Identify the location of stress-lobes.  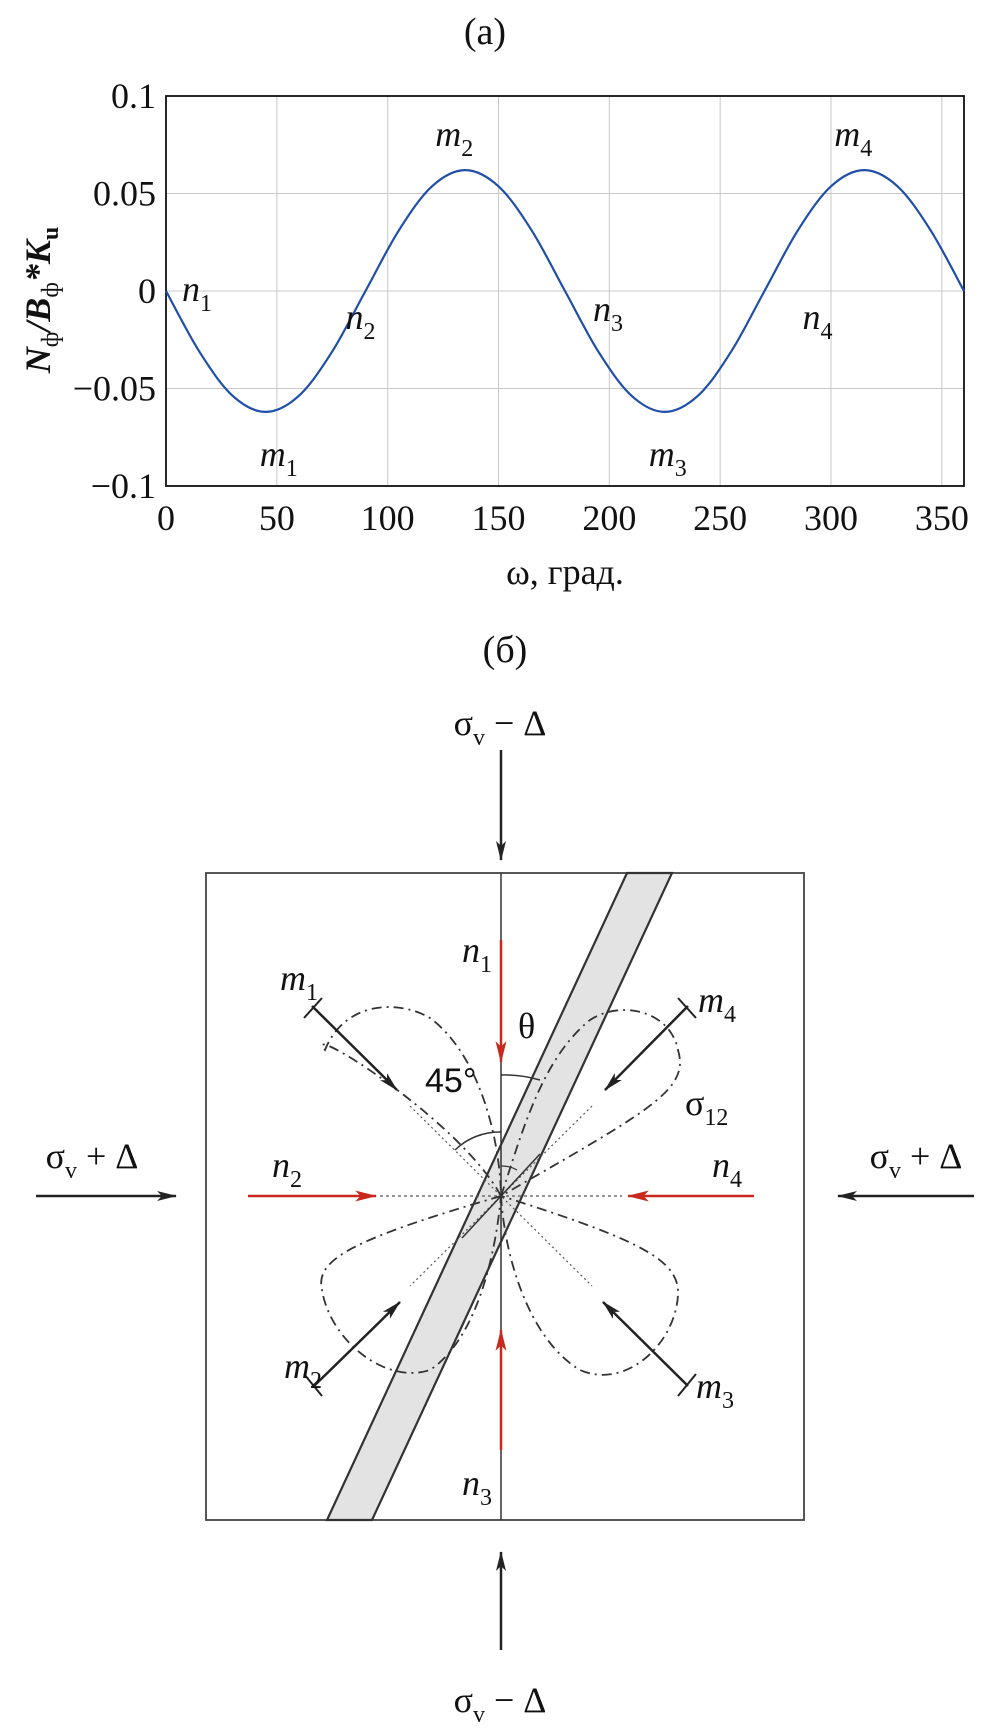
(500, 1191).